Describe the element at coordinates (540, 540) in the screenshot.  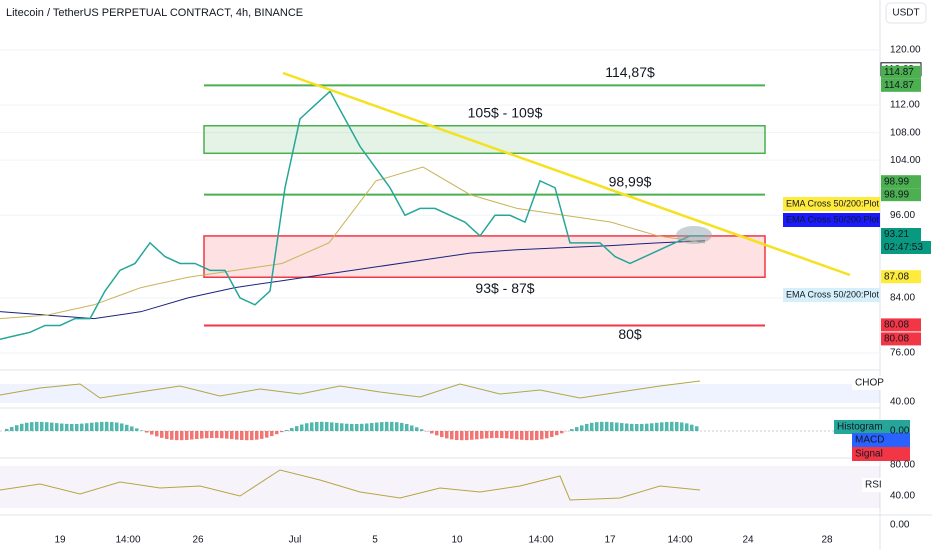
I see `x-tick-label: 14:00` at that location.